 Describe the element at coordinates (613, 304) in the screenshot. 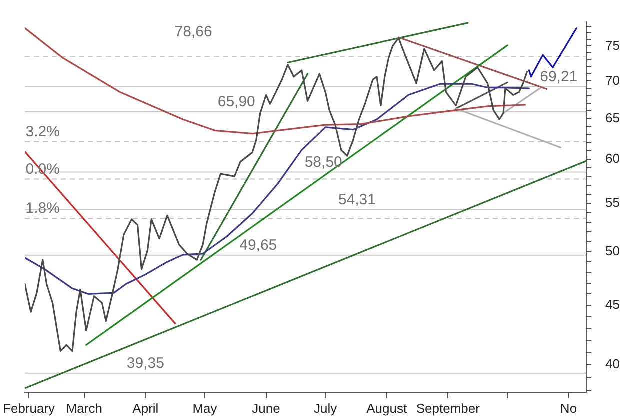

I see `y-tick-label: 45` at that location.